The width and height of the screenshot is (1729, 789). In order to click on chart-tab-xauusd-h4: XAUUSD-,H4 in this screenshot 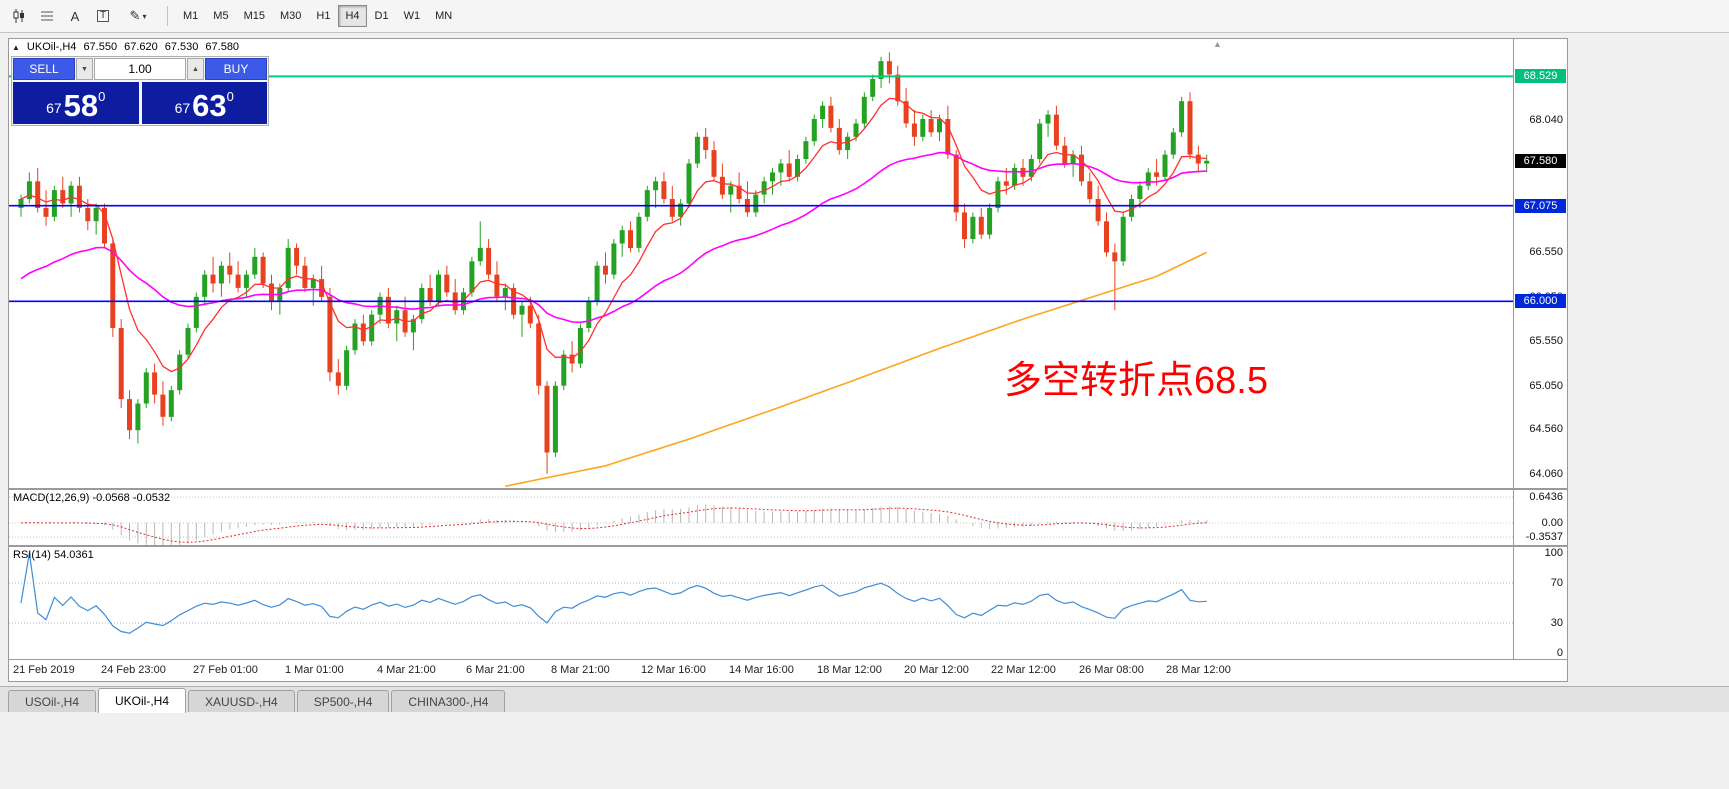, I will do `click(241, 701)`.